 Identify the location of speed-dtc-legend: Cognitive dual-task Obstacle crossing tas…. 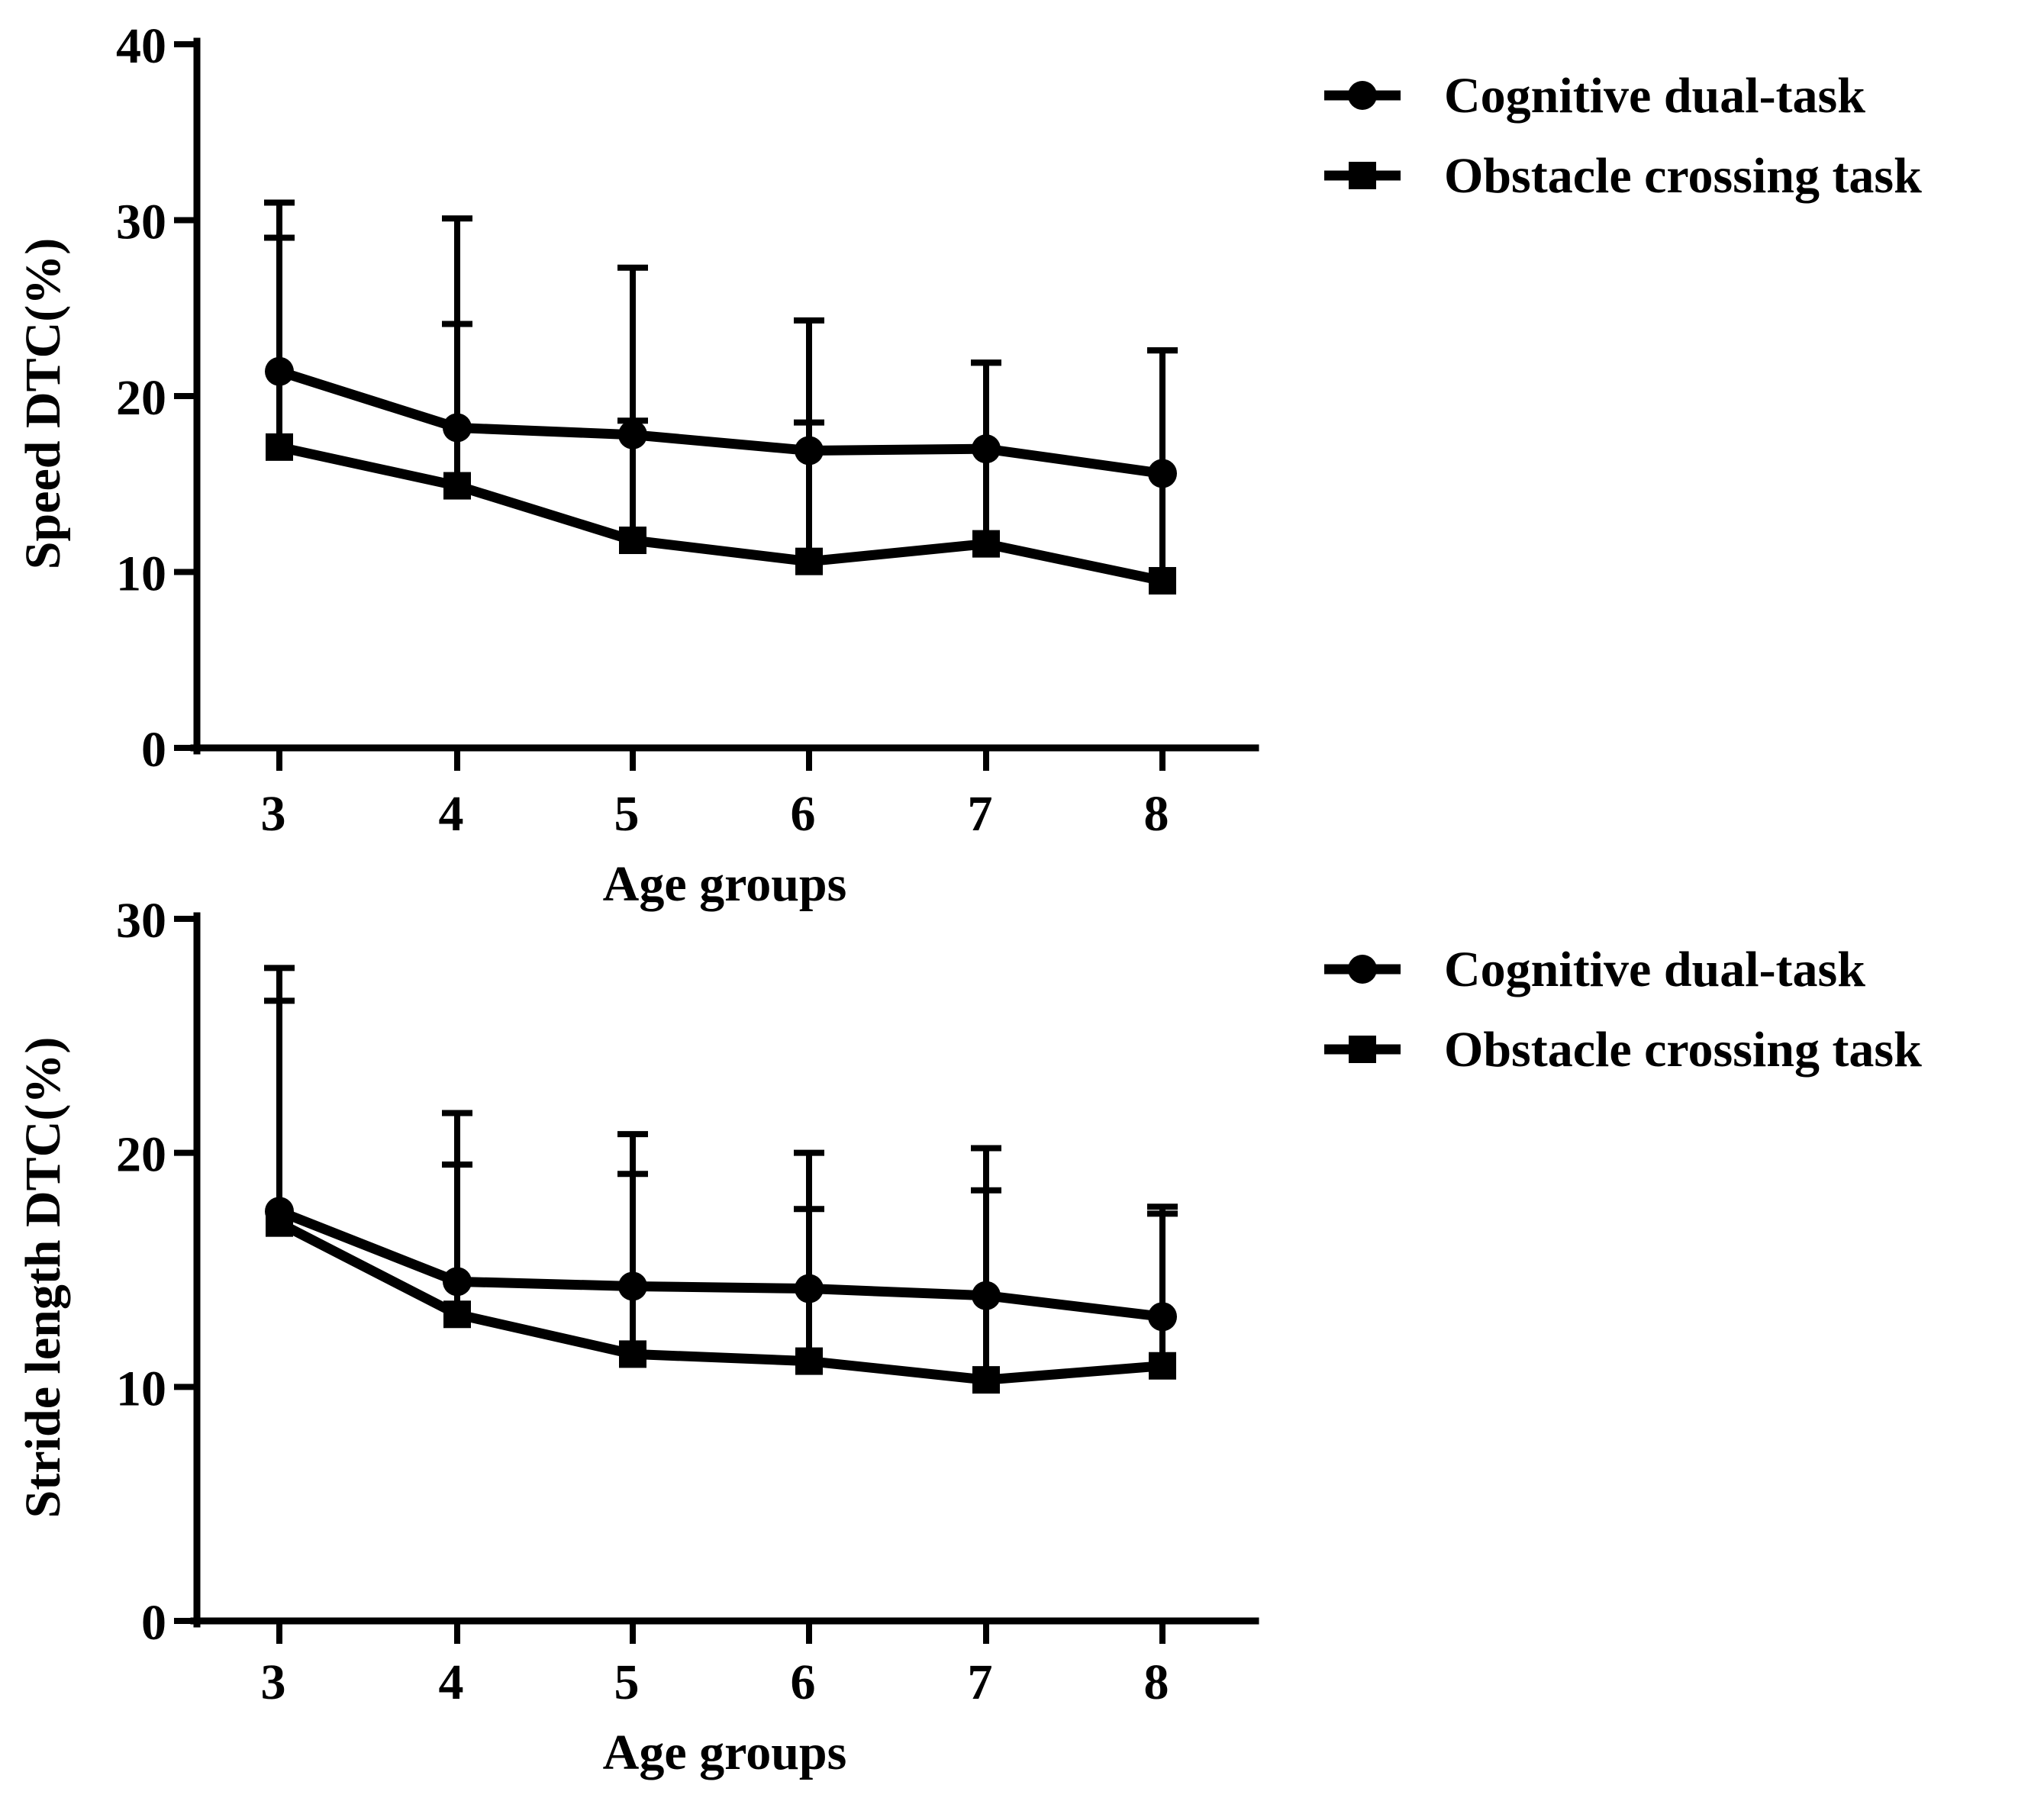
(1623, 136).